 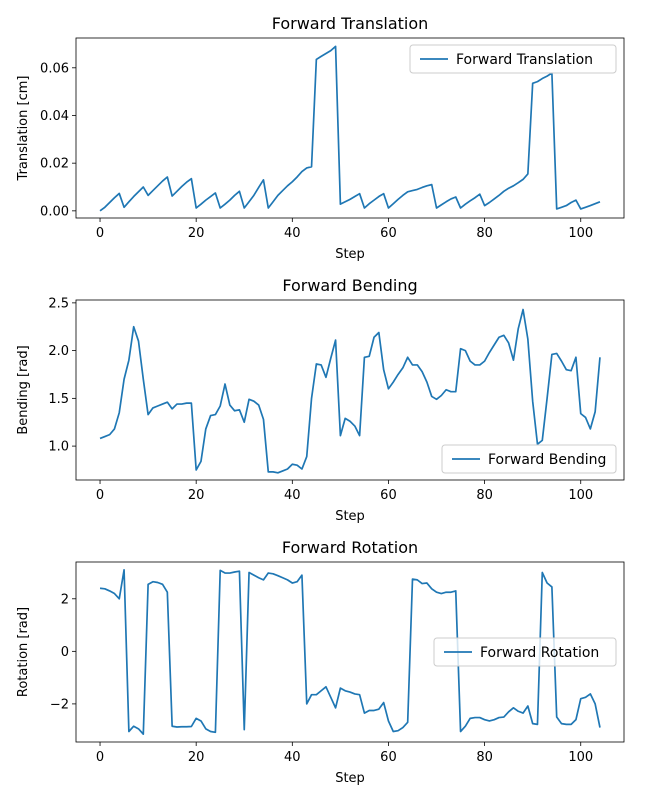 What do you see at coordinates (524, 60) in the screenshot?
I see `legend-label: Forward Translation` at bounding box center [524, 60].